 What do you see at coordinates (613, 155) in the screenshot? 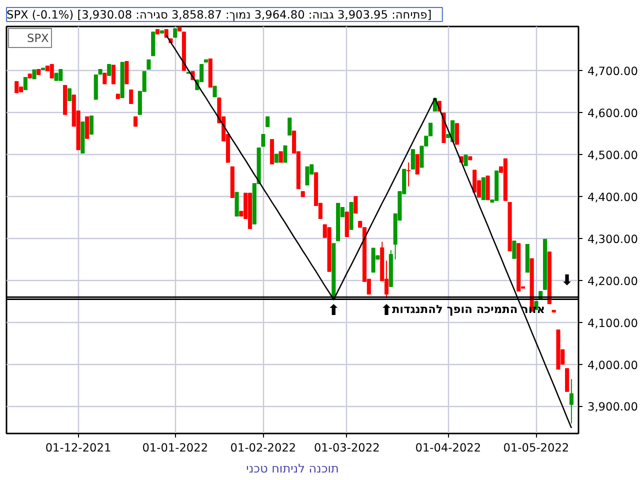
I see `y-tick-label: 4,500.00` at bounding box center [613, 155].